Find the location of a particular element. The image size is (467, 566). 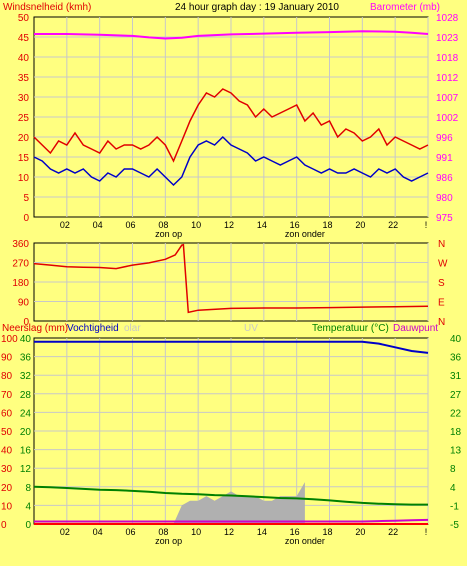

weather-inner-tick: 0 is located at coordinates (28, 525).